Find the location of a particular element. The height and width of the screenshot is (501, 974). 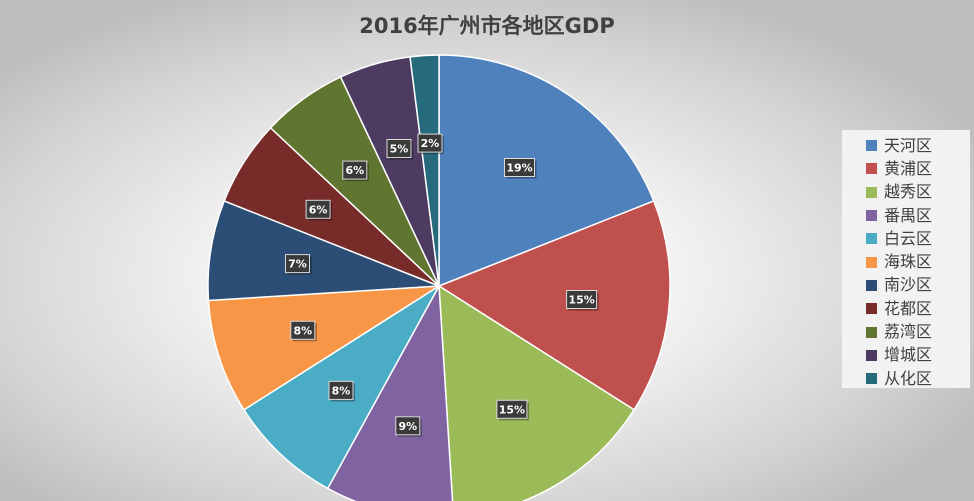

data-label-10: 5% is located at coordinates (399, 149).